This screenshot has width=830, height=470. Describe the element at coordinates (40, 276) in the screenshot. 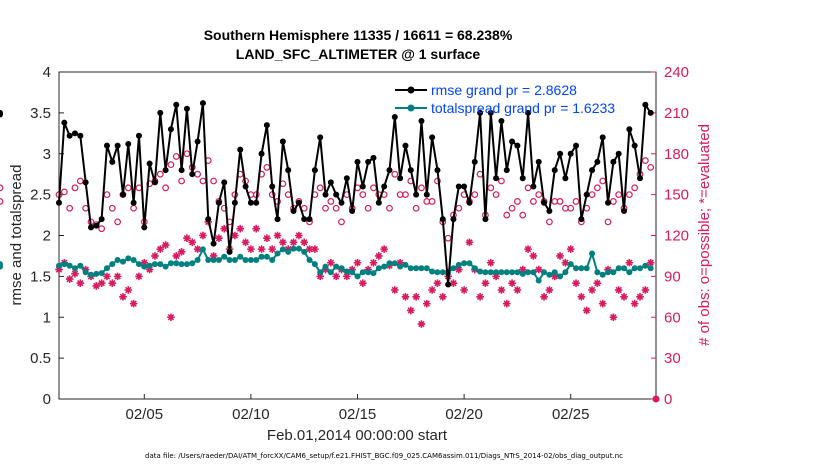

I see `y-tick-label: 1.5` at that location.